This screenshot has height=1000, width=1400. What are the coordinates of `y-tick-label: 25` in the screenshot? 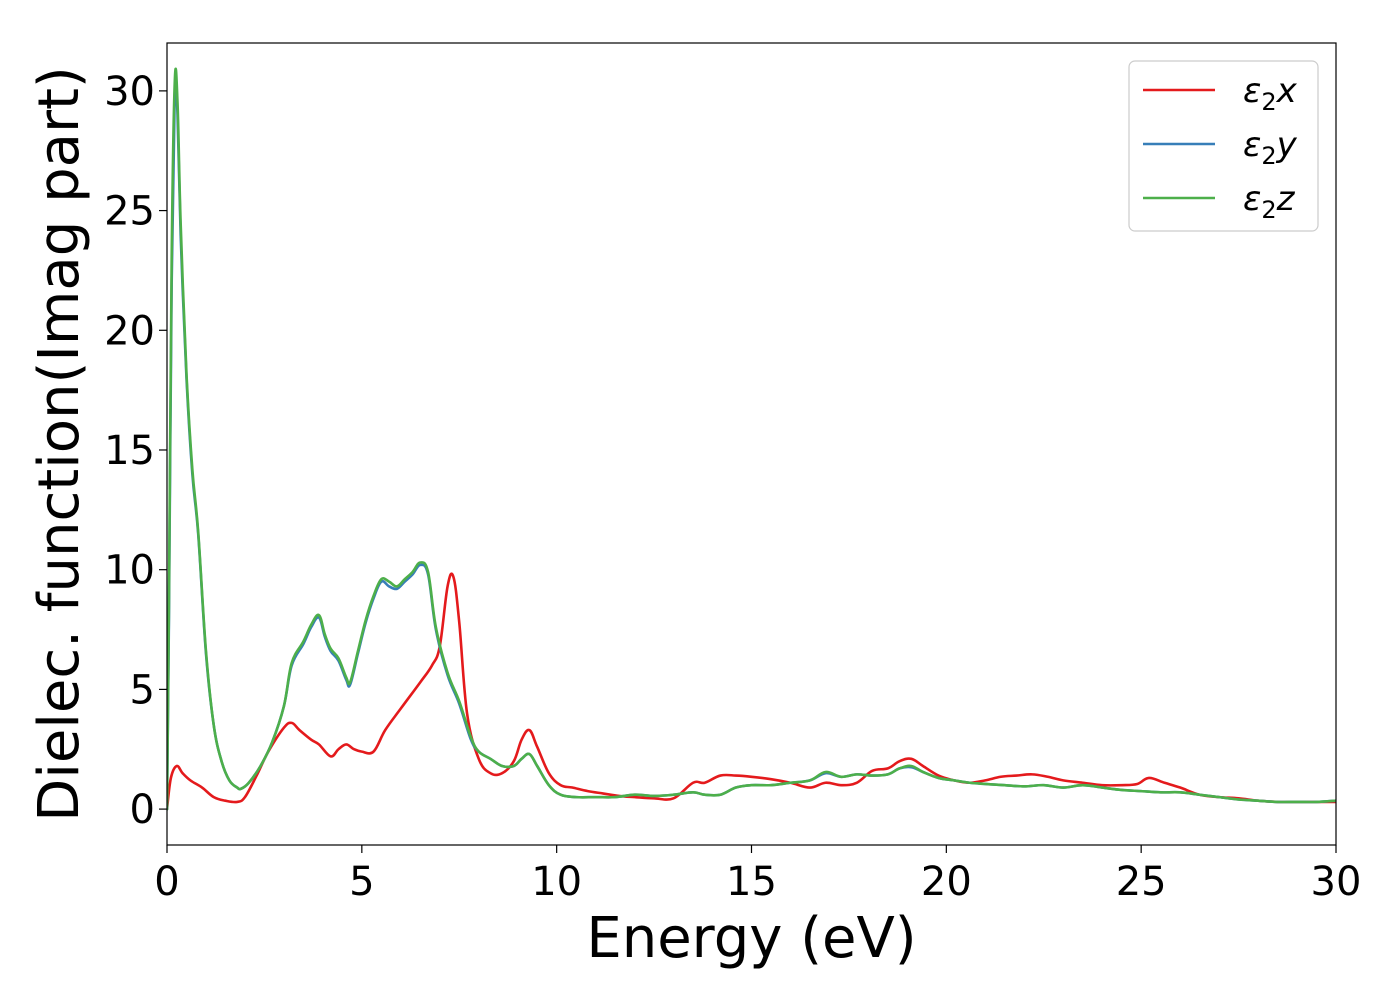 It's located at (129, 212).